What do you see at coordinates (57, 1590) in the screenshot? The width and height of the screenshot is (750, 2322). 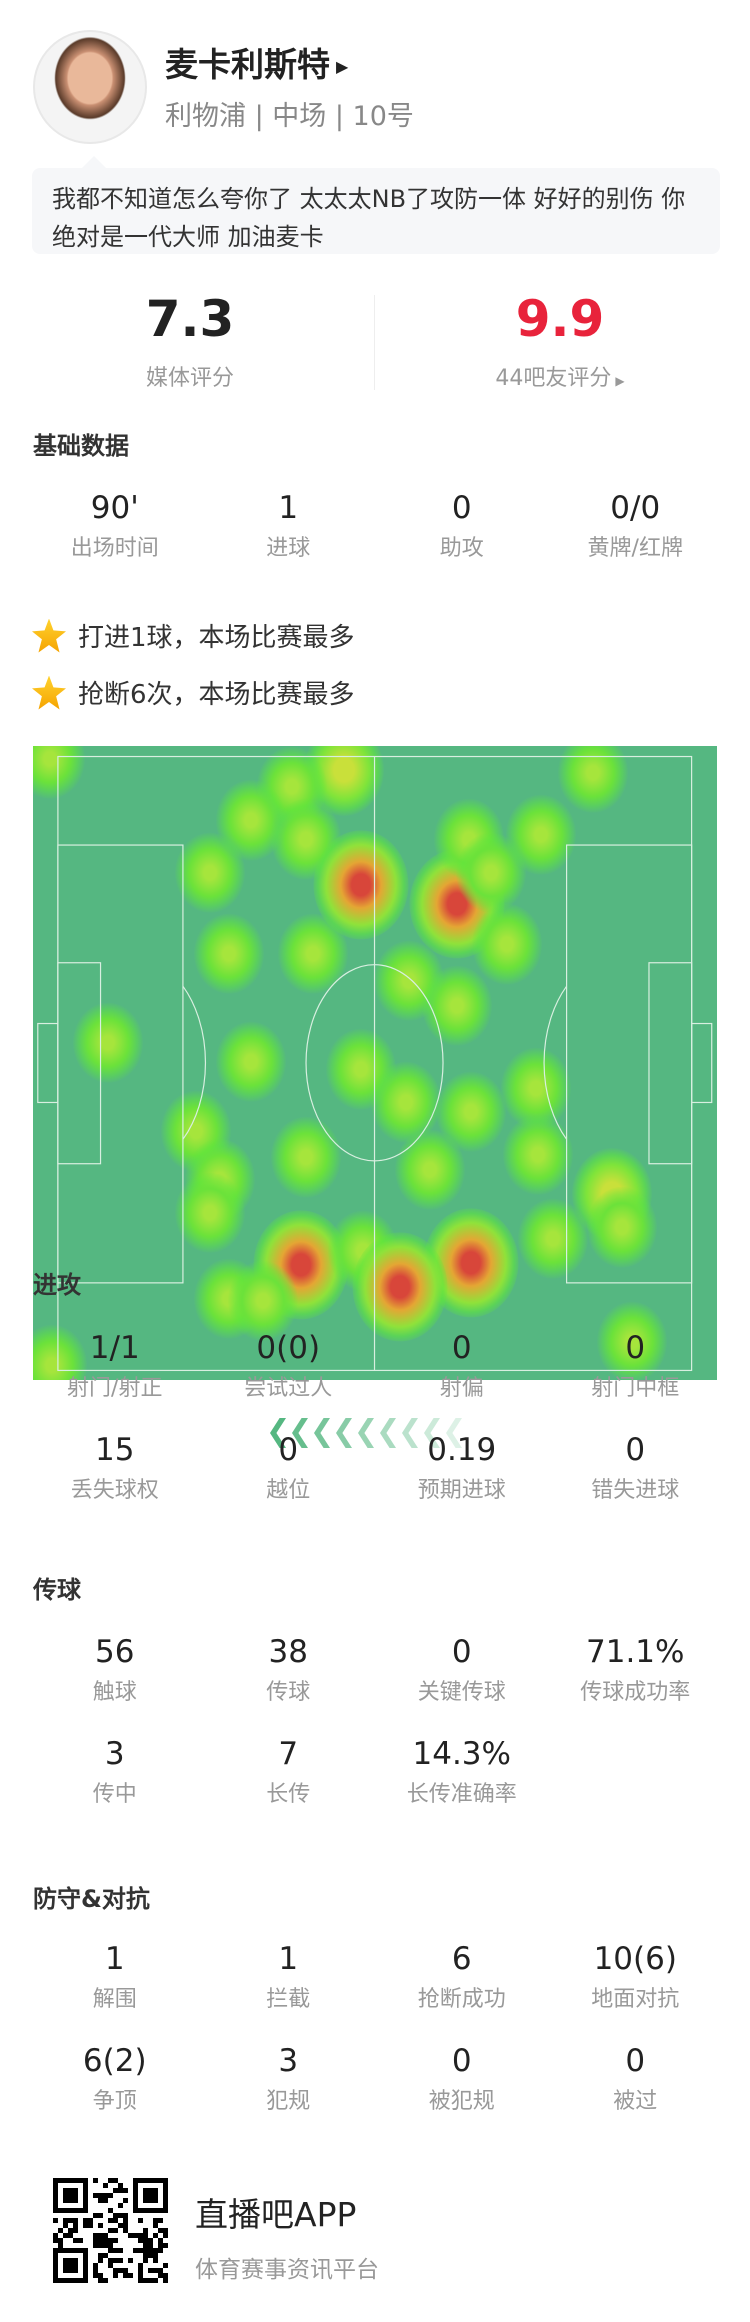 I see `section-title-passing: 传球` at bounding box center [57, 1590].